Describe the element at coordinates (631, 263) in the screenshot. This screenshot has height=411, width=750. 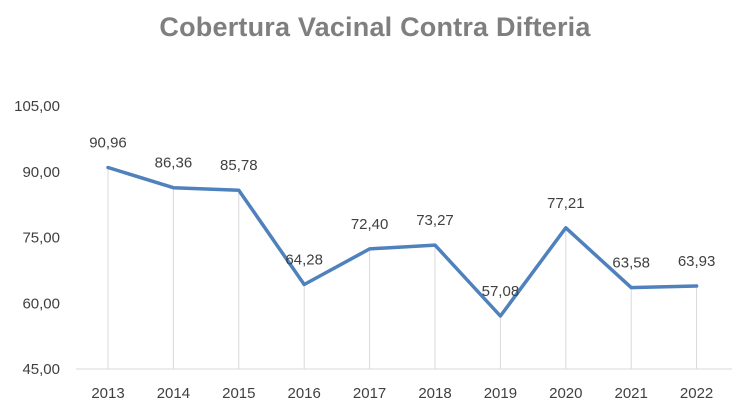
I see `data-label: 63,58` at that location.